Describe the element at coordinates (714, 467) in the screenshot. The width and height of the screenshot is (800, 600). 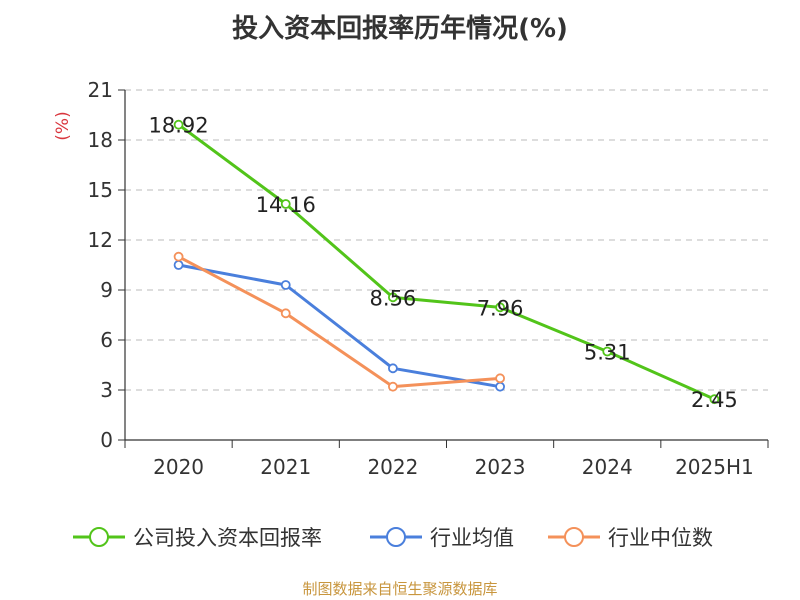
I see `x-tick-label: 2025H1` at that location.